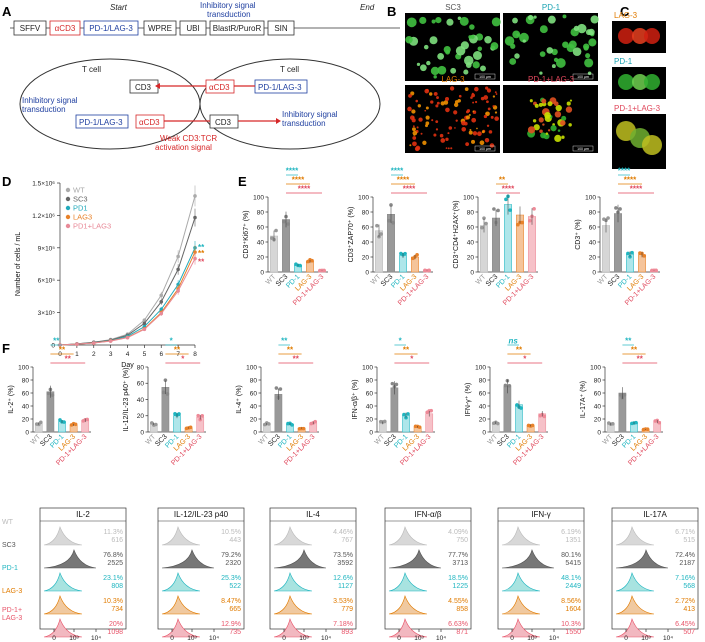 The width and height of the screenshot is (705, 642). Describe the element at coordinates (347, 609) in the screenshot. I see `flow-mfi-3: 779` at that location.